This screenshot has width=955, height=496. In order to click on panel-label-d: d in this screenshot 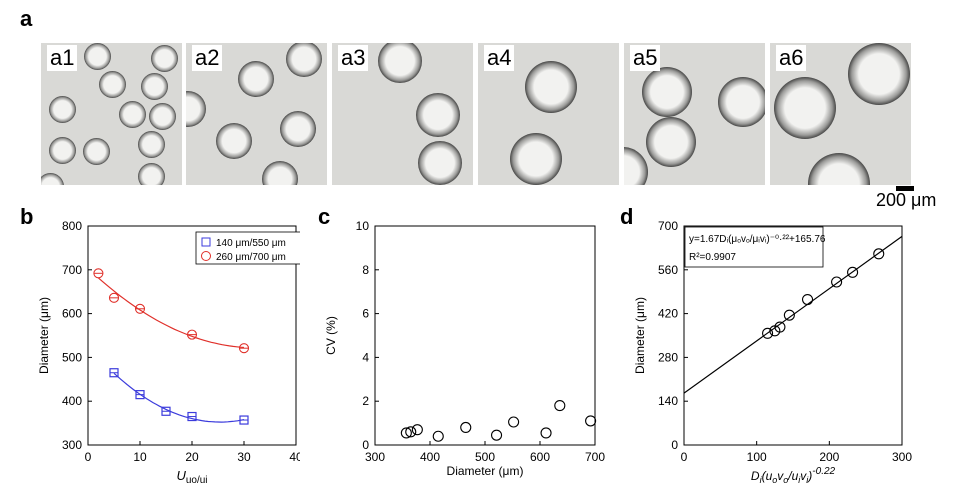, I will do `click(627, 216)`.